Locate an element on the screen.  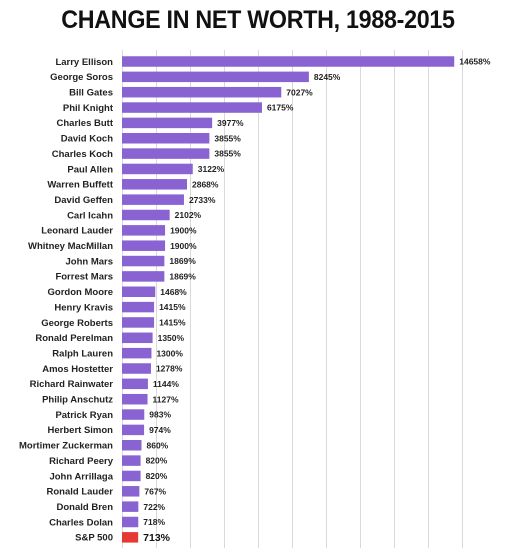
category-label: Carl Icahn is located at coordinates (90, 215).